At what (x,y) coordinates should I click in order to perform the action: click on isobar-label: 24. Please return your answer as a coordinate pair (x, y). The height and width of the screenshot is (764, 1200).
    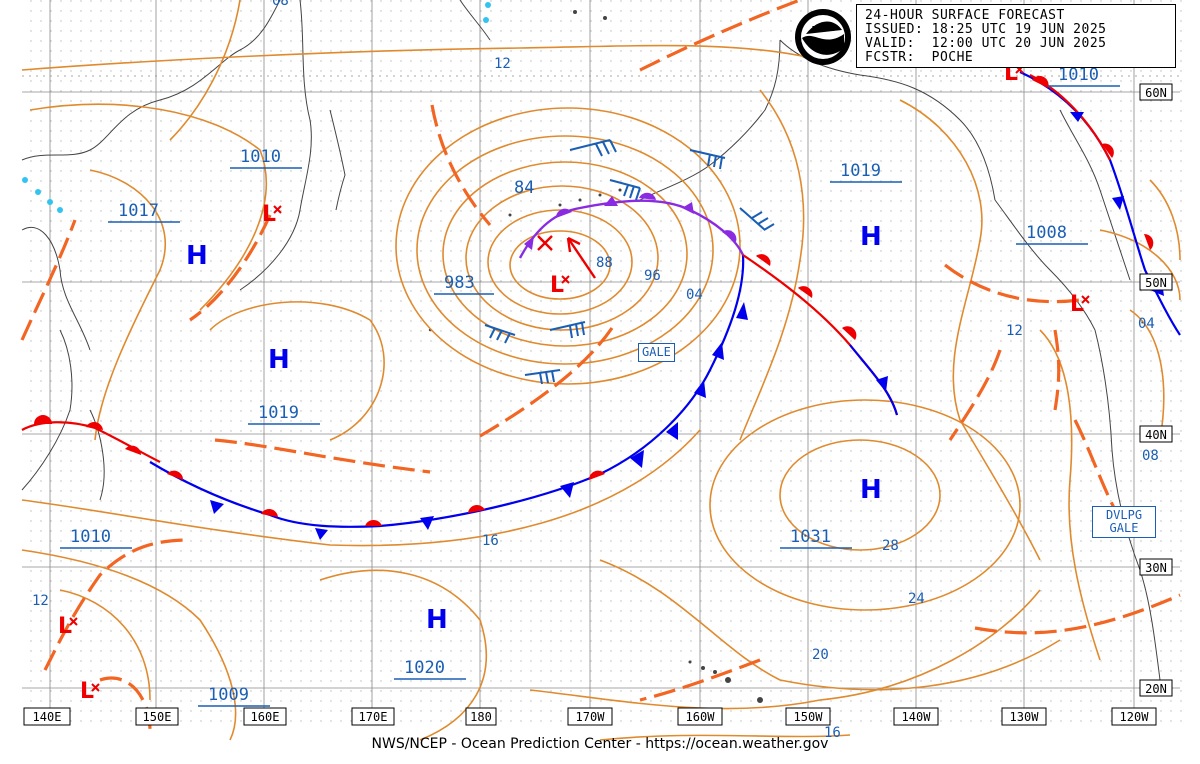
    Looking at the image, I should click on (916, 599).